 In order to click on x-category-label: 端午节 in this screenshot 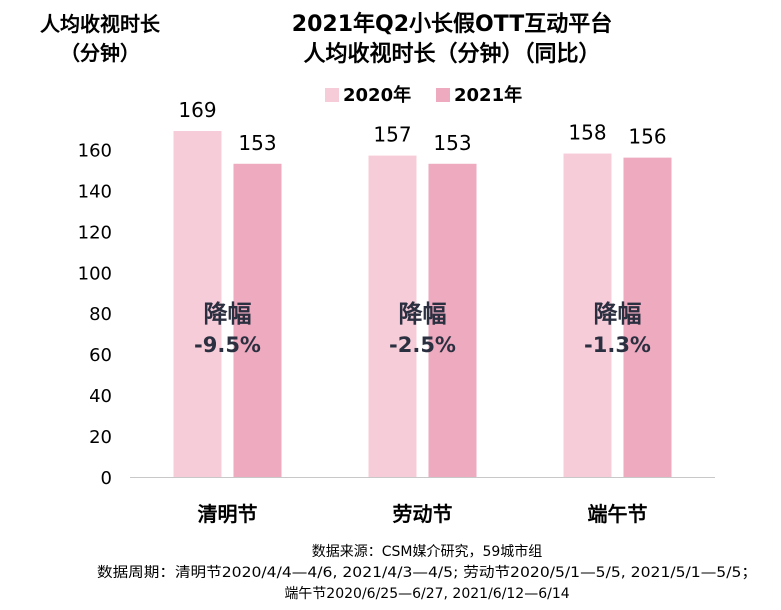, I will do `click(618, 514)`.